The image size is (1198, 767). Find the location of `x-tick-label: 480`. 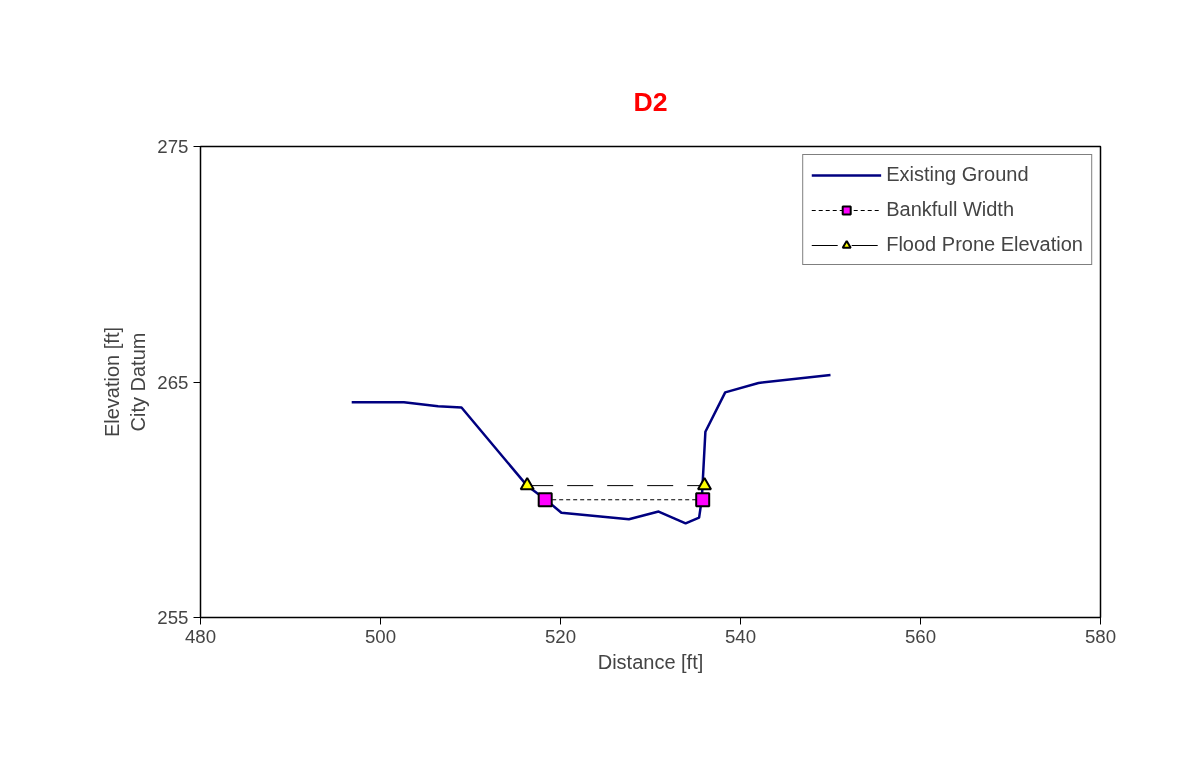

x-tick-label: 480 is located at coordinates (200, 636).